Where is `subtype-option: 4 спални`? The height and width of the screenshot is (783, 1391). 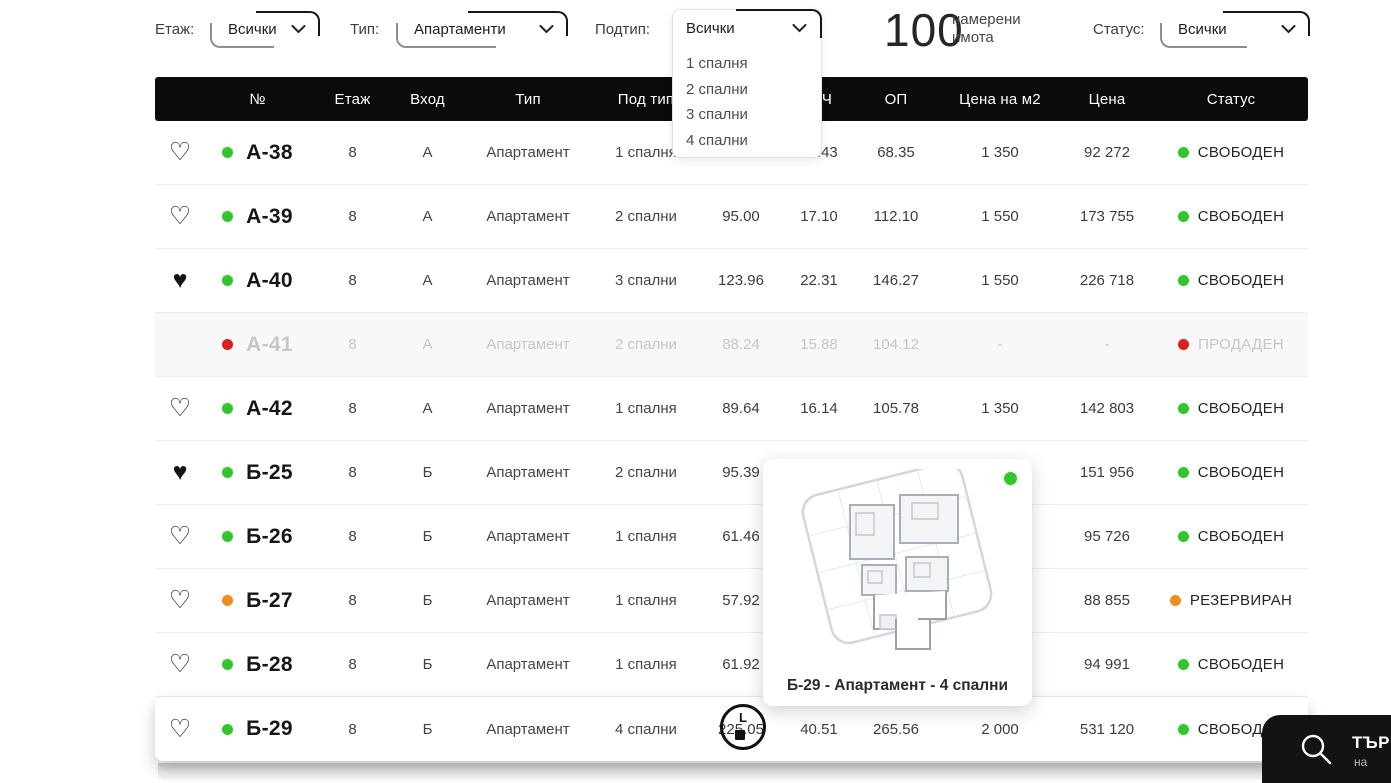 subtype-option: 4 спални is located at coordinates (717, 140).